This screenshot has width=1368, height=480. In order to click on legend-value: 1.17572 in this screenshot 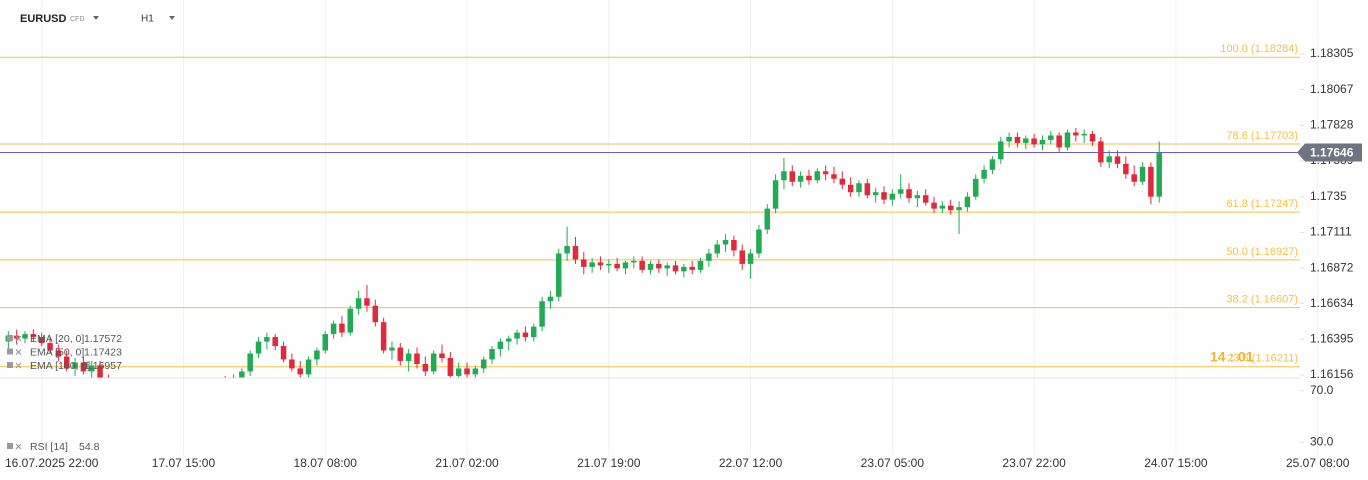, I will do `click(103, 339)`.